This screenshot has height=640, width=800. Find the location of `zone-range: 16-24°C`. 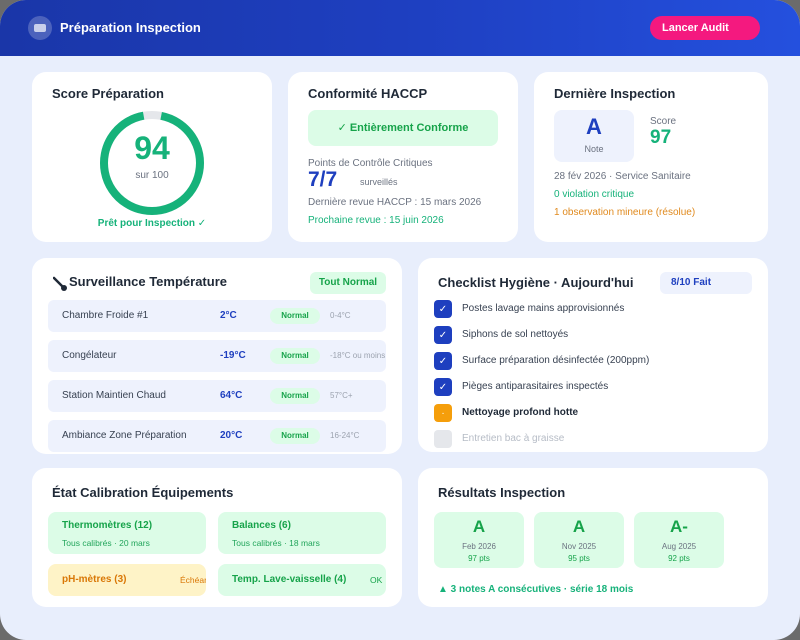

zone-range: 16-24°C is located at coordinates (345, 435).